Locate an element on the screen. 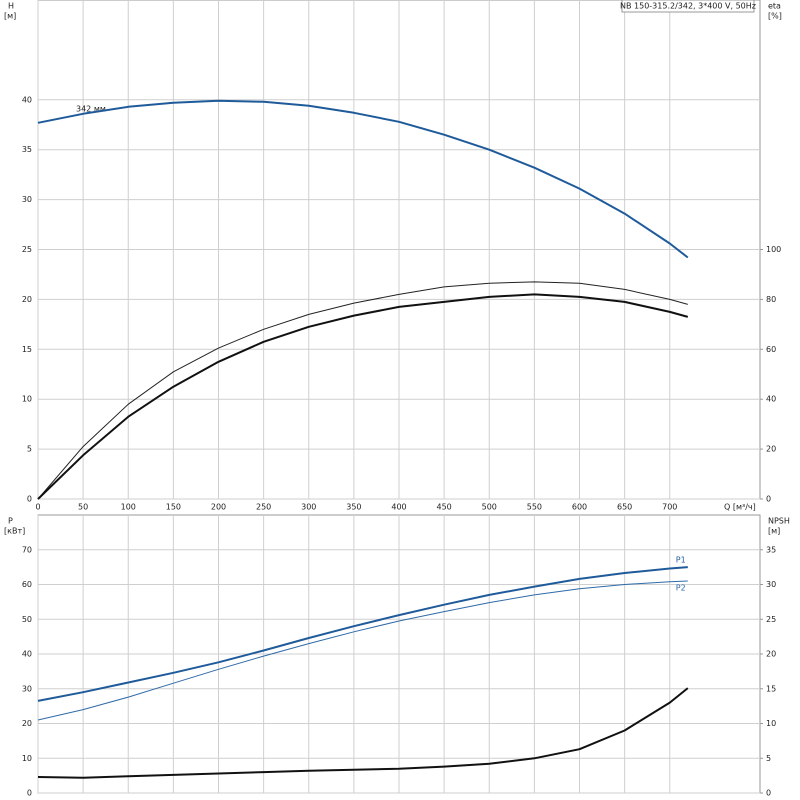 The height and width of the screenshot is (800, 800). x-tick-label: 50 is located at coordinates (83, 507).